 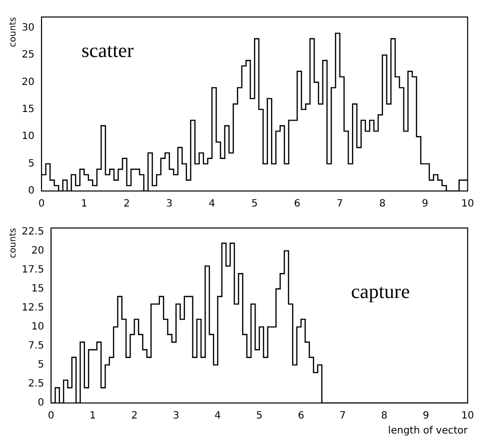 I want to click on y-tick-label: 12.5, so click(x=33, y=308).